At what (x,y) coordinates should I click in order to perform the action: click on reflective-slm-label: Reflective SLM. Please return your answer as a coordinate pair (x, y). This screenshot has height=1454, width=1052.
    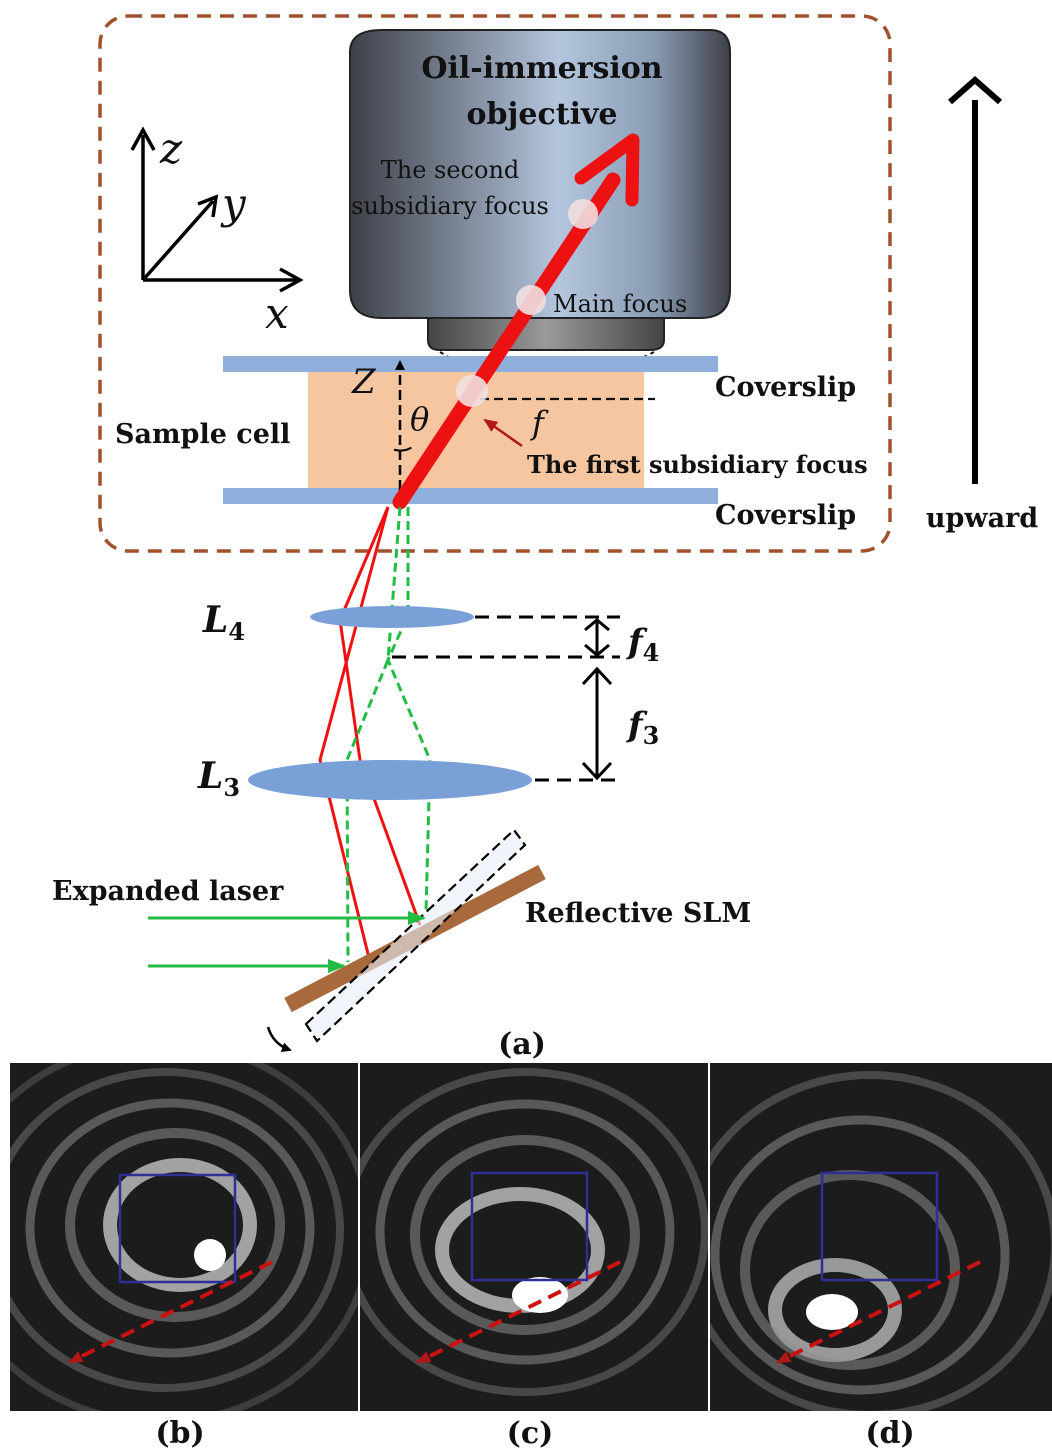
    Looking at the image, I should click on (638, 913).